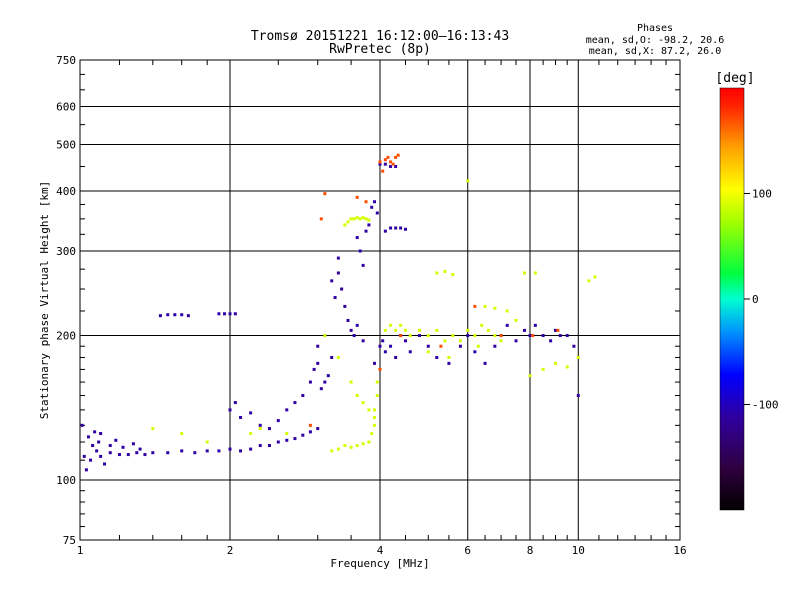 The height and width of the screenshot is (600, 800). Describe the element at coordinates (66, 60) in the screenshot. I see `y-tick-label: 750` at that location.